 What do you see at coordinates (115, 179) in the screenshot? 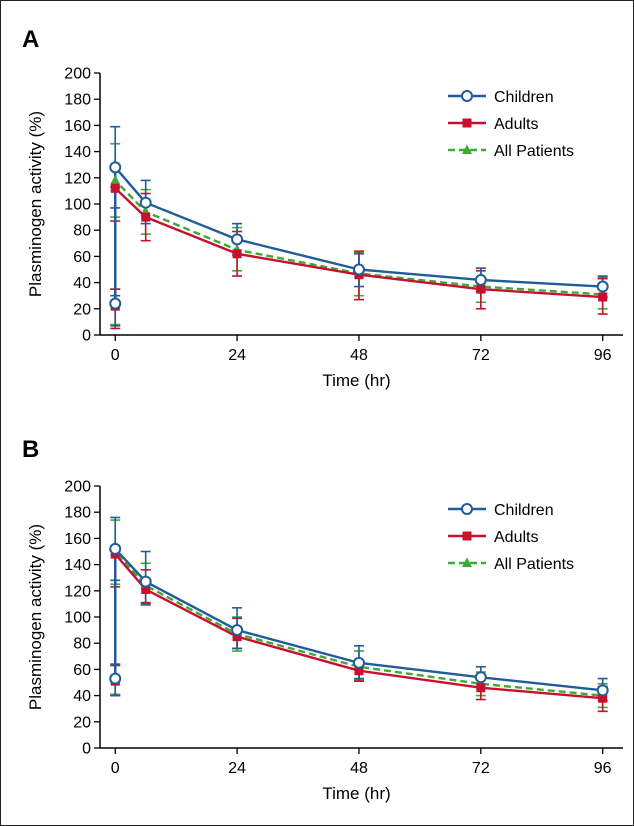
I see `all-patients-point` at bounding box center [115, 179].